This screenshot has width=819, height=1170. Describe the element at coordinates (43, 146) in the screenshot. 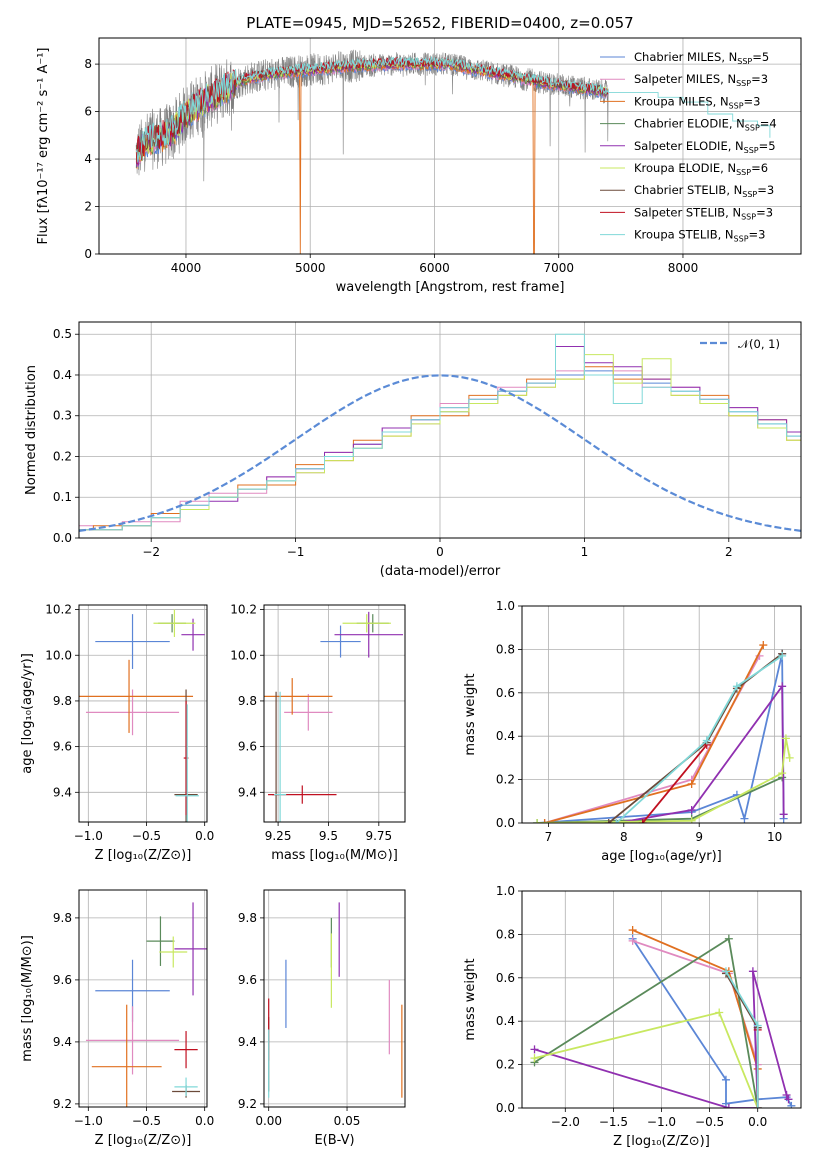

I see `y-axis-label: Flux [fλ10⁻¹⁷ erg cm⁻² s⁻¹ A⁻¹]` at that location.